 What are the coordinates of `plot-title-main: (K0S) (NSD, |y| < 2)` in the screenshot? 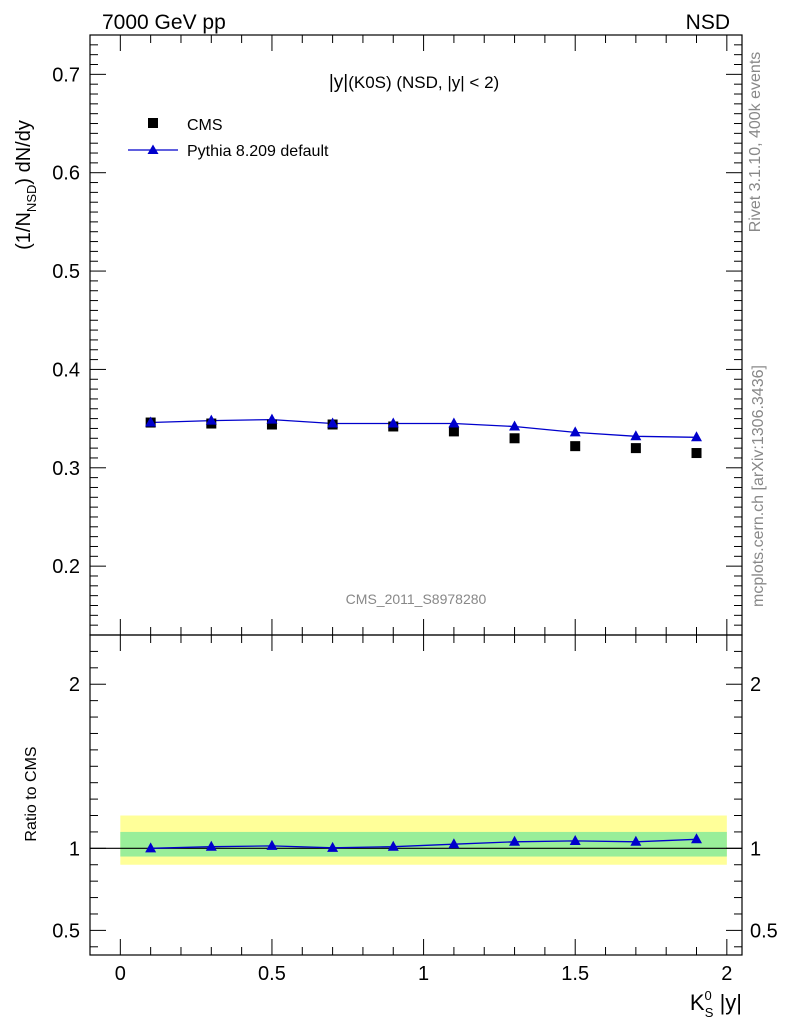 It's located at (423, 82).